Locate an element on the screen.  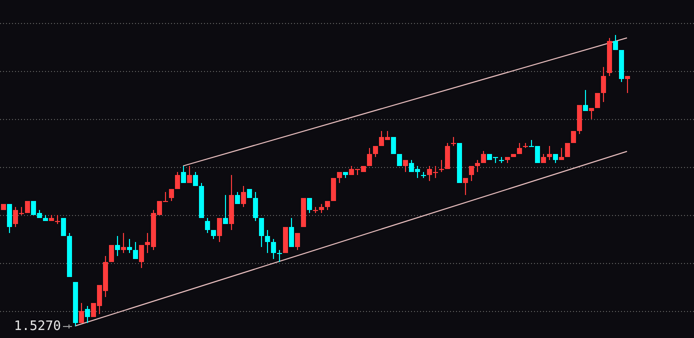
annotation: 1.5270 is located at coordinates (37, 326).